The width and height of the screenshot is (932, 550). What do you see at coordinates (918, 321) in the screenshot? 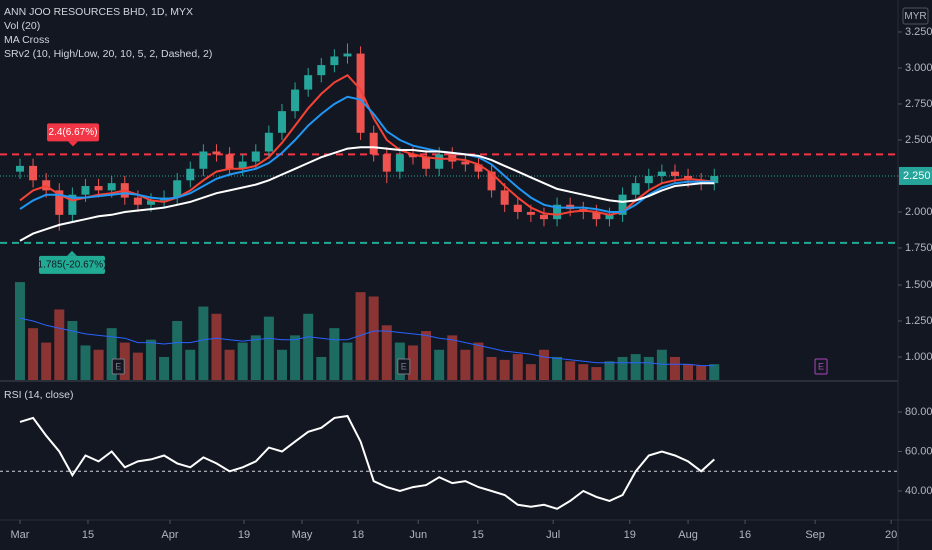
I see `y-tick-label: 1.250` at bounding box center [918, 321].